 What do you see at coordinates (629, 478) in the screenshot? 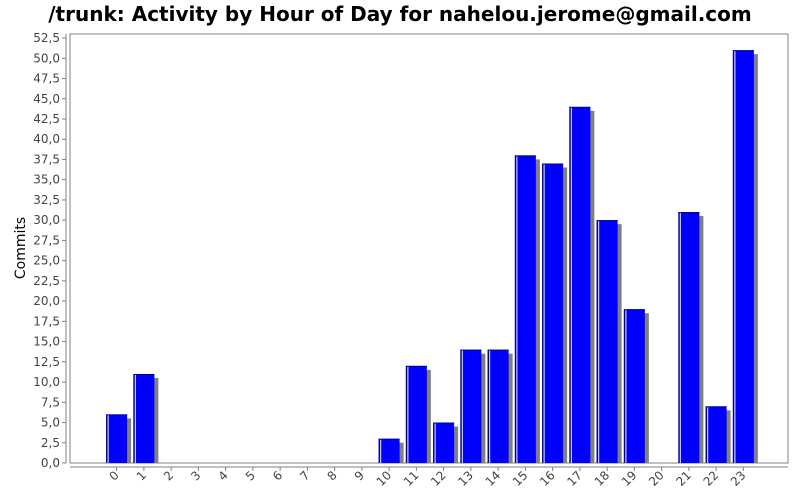
I see `x-tick-label: 19` at bounding box center [629, 478].